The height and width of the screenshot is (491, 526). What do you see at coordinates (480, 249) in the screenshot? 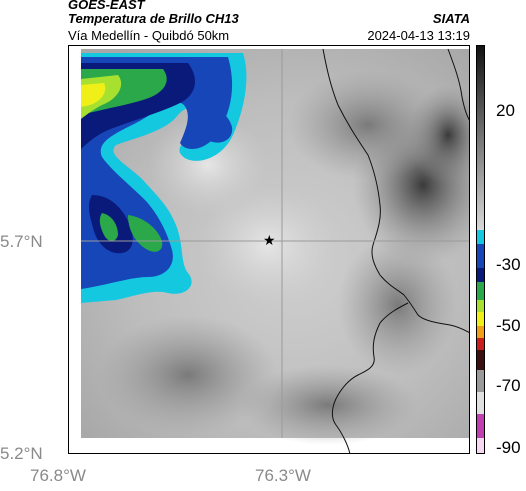
I see `temperature-colorbar` at bounding box center [480, 249].